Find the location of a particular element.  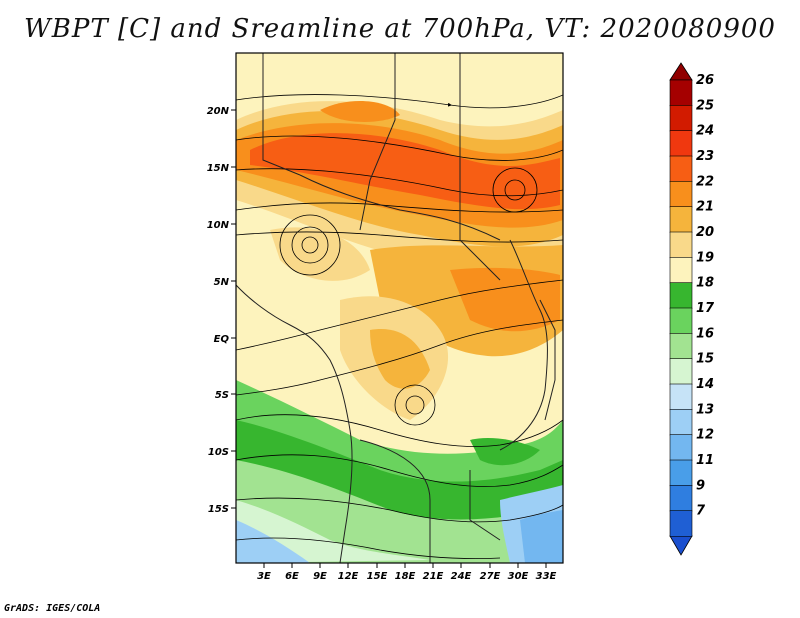

colorbar-label: 14 is located at coordinates (705, 384).